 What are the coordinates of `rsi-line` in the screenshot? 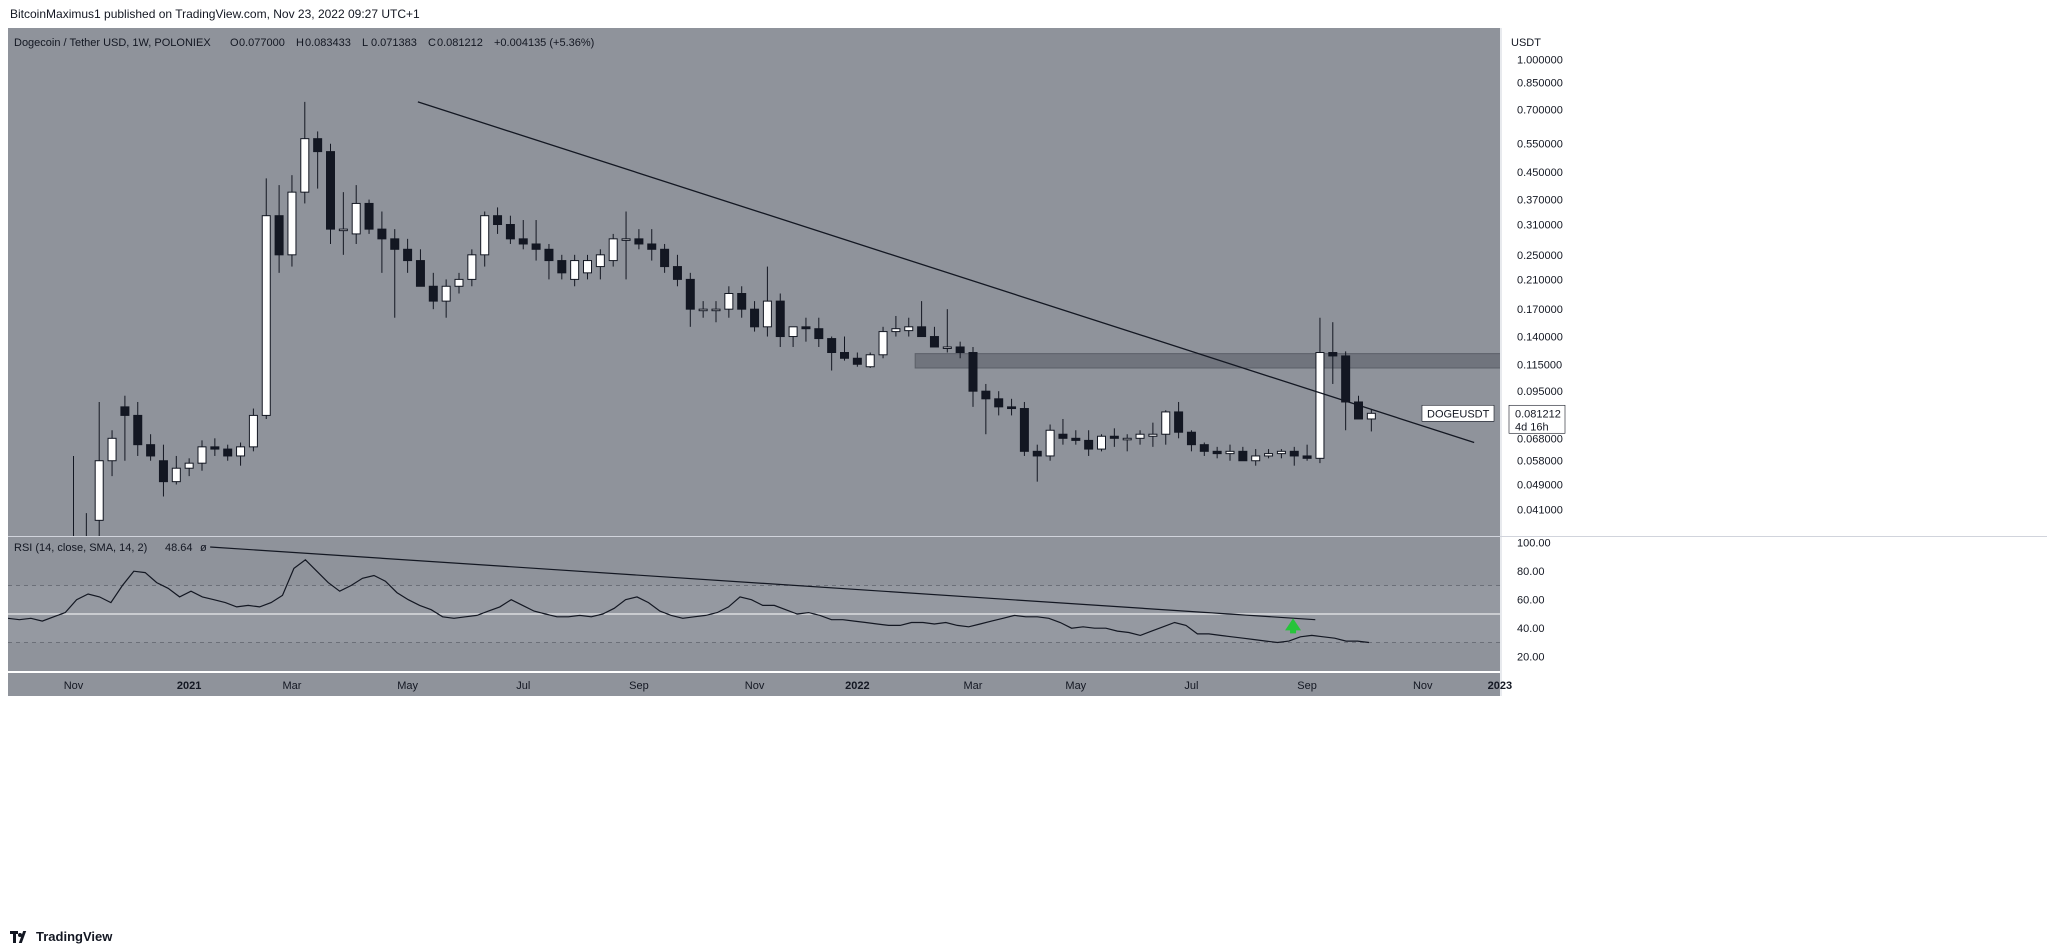 It's located at (689, 601).